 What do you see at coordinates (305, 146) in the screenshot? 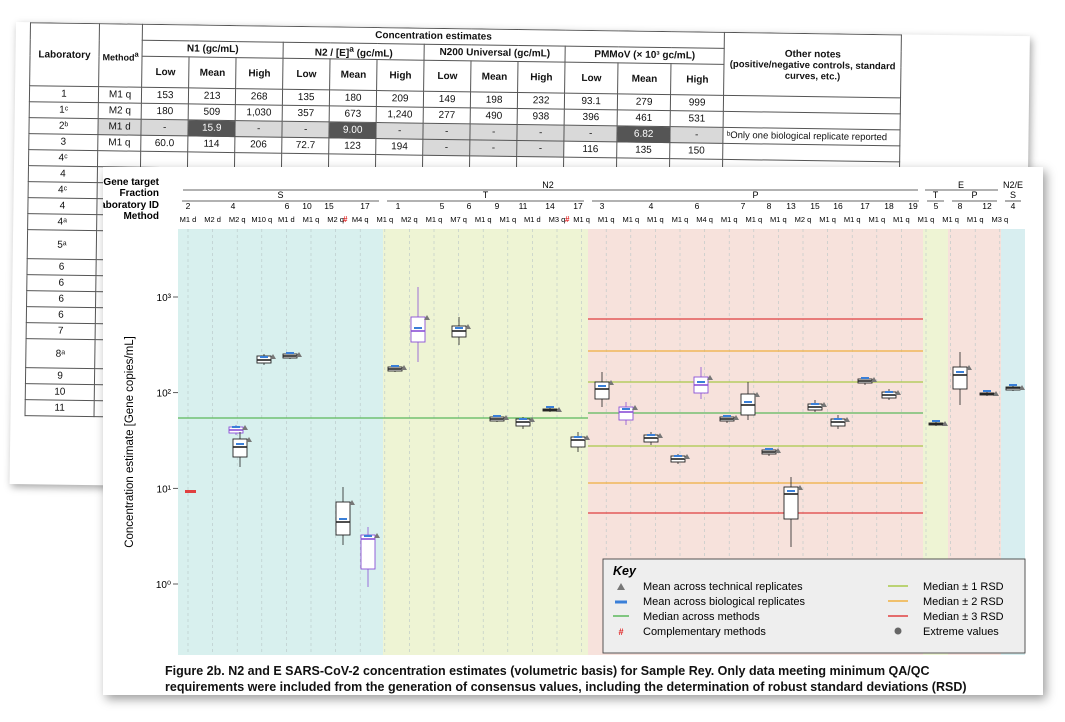
I see `table-cell: 72.7` at bounding box center [305, 146].